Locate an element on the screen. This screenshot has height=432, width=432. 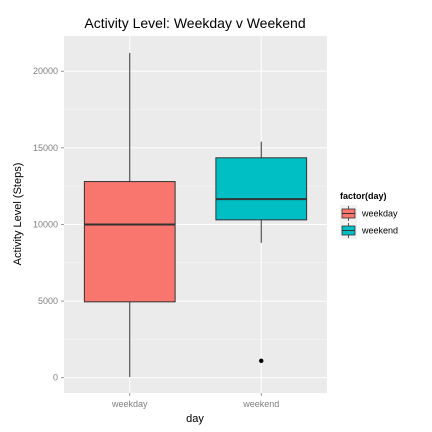
legend-entry-weekday: weekday is located at coordinates (369, 213).